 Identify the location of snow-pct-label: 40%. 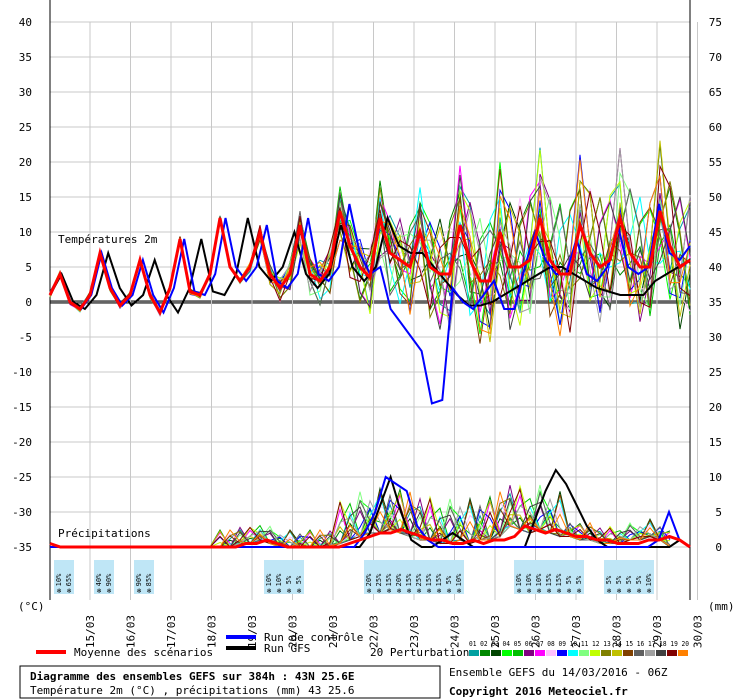
(99, 579).